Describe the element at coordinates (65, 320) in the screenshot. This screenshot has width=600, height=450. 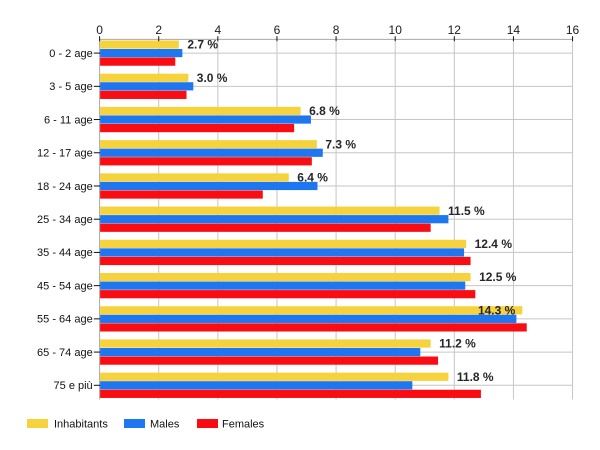
I see `svg-text: 55 - 64 age` at that location.